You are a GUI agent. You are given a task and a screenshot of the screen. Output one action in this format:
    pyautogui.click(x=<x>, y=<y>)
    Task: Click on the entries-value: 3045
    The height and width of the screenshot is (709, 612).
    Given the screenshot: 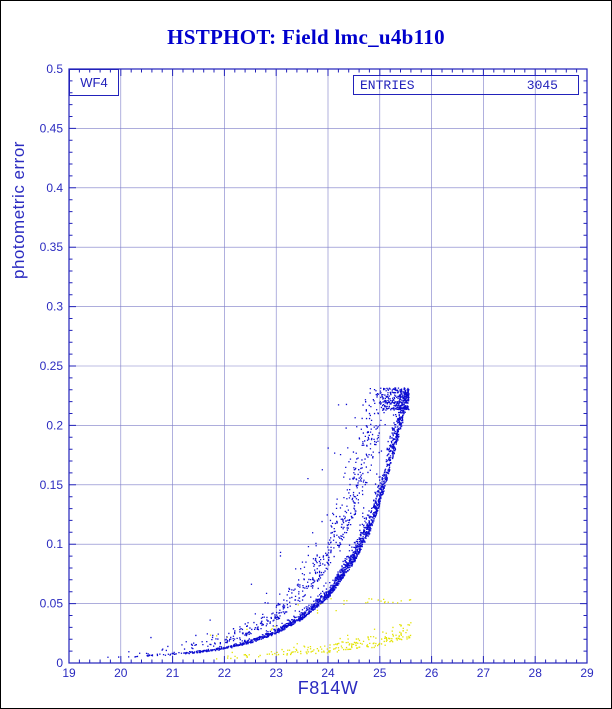 What is the action you would take?
    pyautogui.click(x=542, y=85)
    